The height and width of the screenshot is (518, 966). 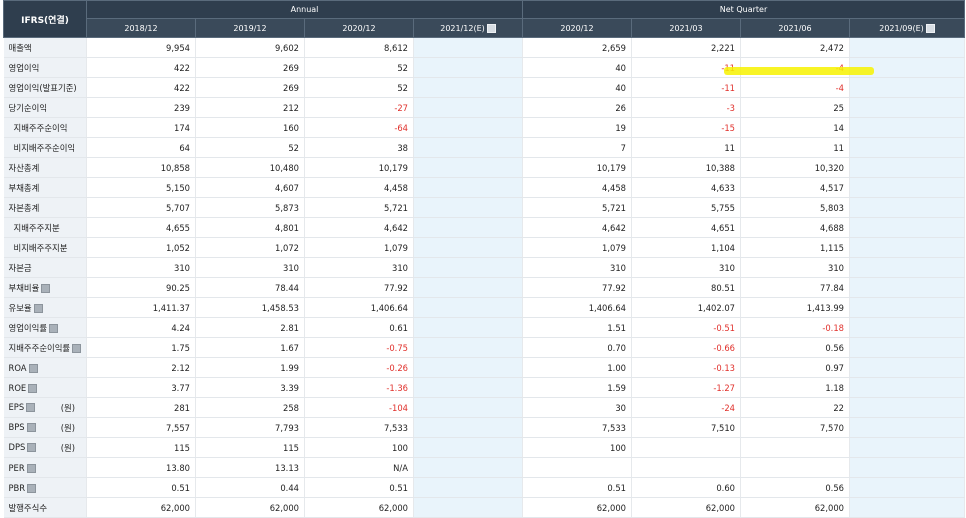 I want to click on row-label-cell: 부채비율, so click(x=45, y=287).